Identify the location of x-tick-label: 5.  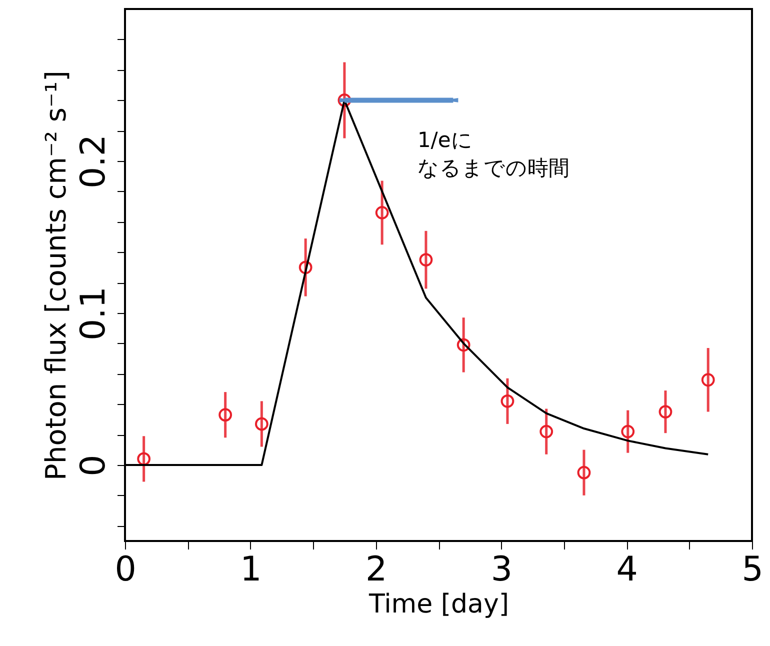
(753, 570).